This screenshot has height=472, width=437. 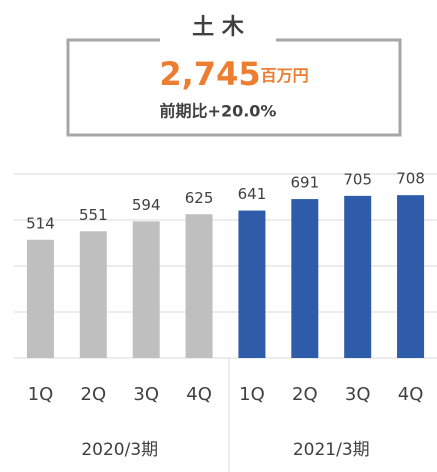 I want to click on value-label: 691, so click(x=304, y=183).